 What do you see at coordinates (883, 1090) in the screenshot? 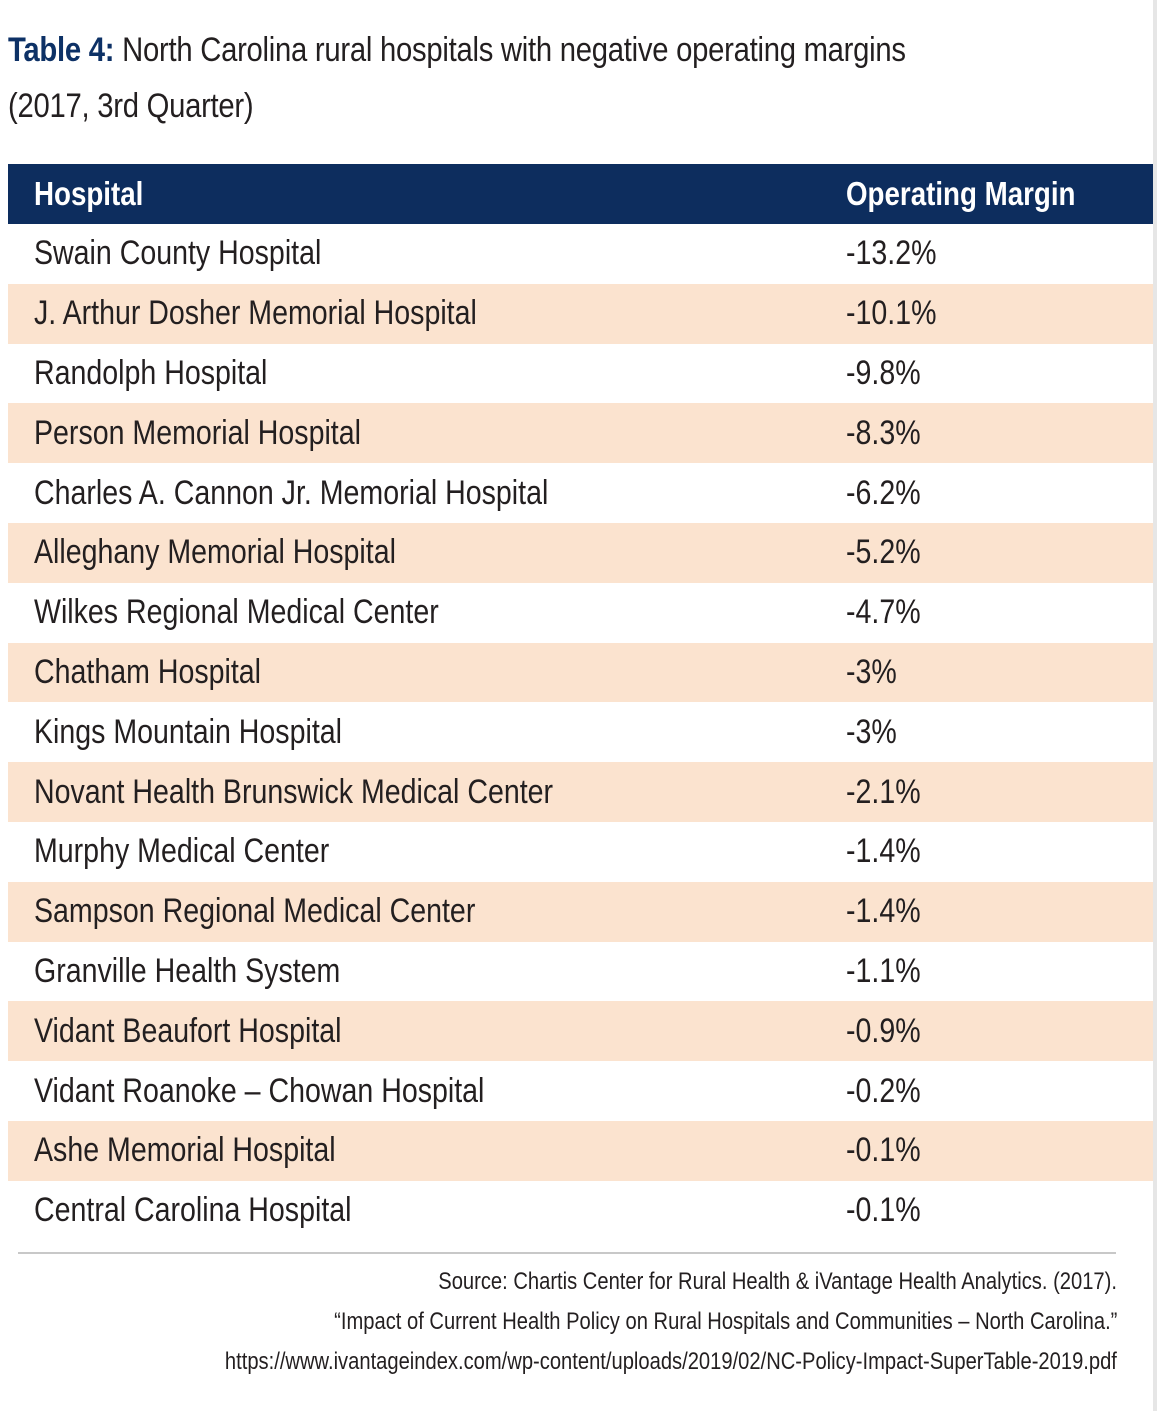
I see `operating-margin-cell: -0.2%` at bounding box center [883, 1090].